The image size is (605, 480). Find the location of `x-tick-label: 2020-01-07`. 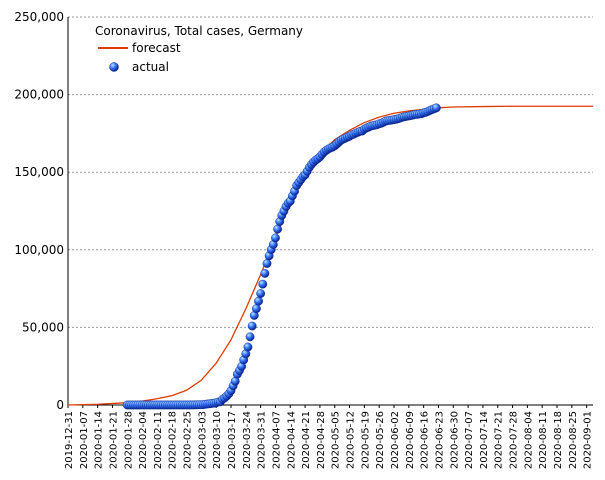

x-tick-label: 2020-01-07 is located at coordinates (84, 440).